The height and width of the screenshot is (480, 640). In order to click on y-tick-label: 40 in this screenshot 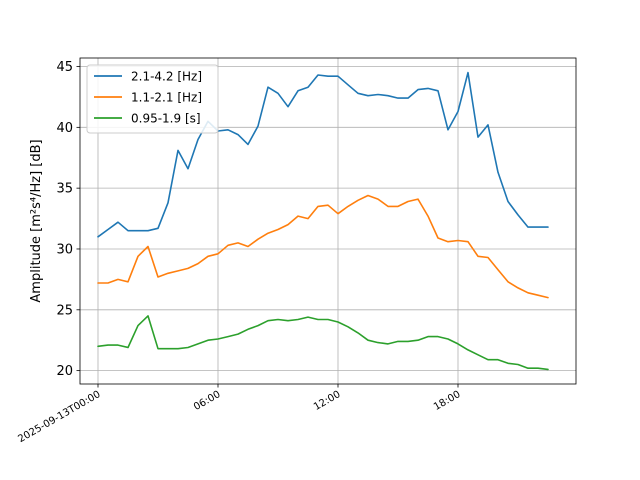, I will do `click(64, 128)`.